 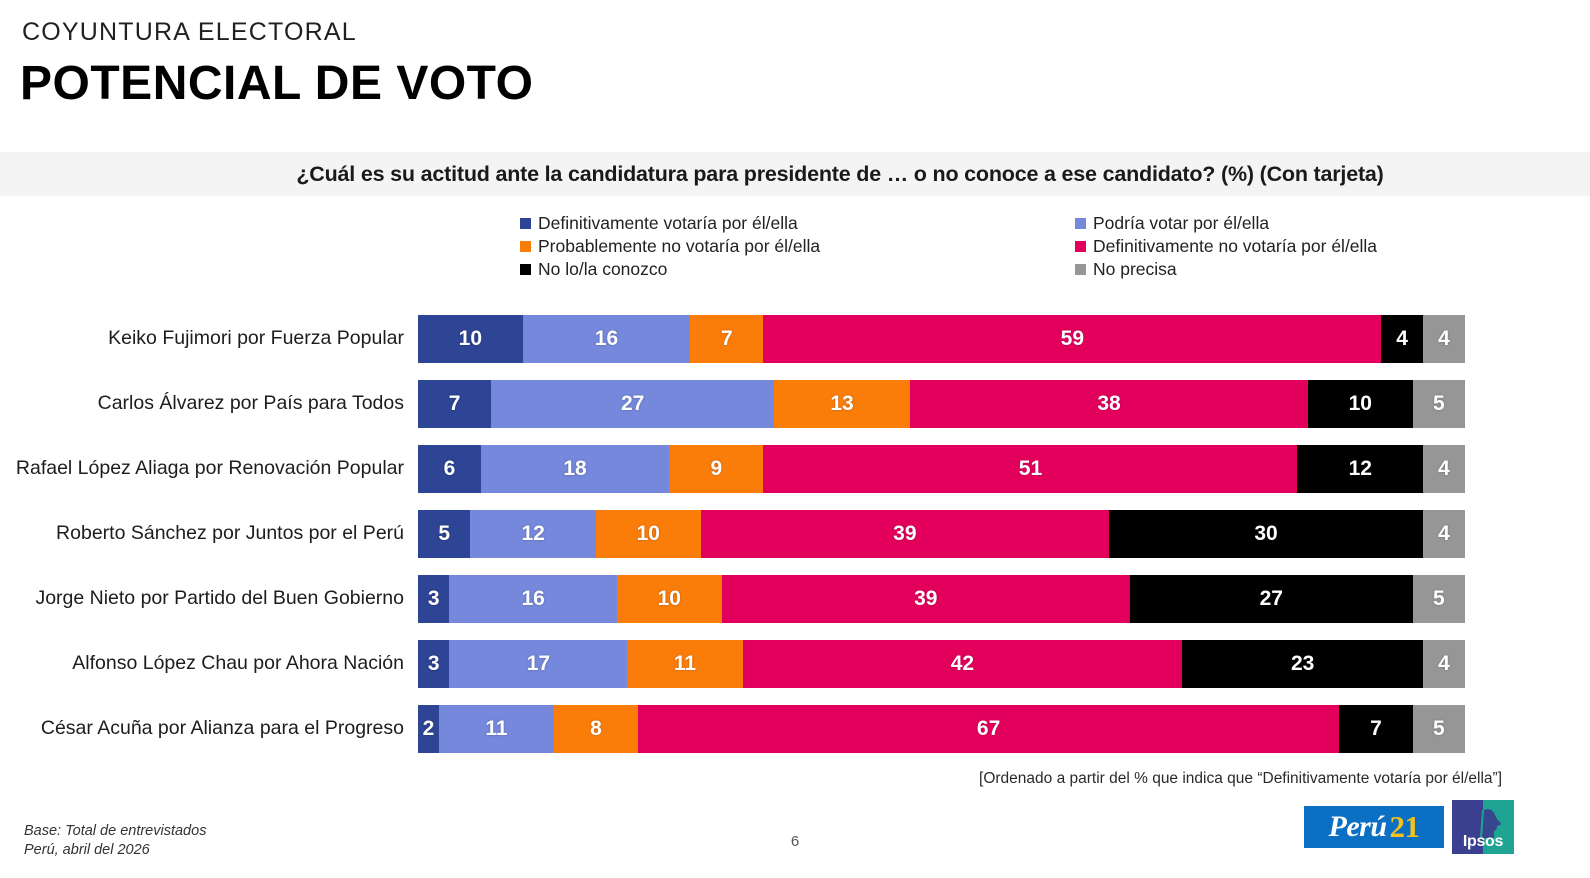 I want to click on legend-label: Probablemente no votaría por él/ella, so click(x=679, y=245).